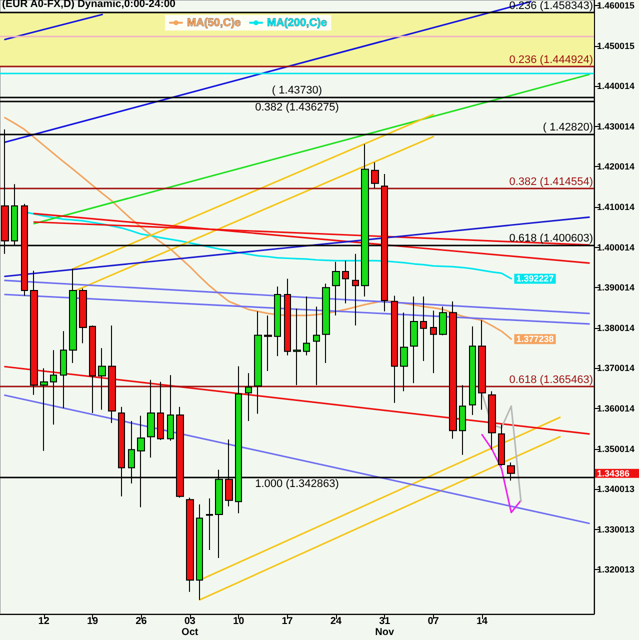  Describe the element at coordinates (567, 127) in the screenshot. I see `ref-line-label: ( 1.42820)` at that location.